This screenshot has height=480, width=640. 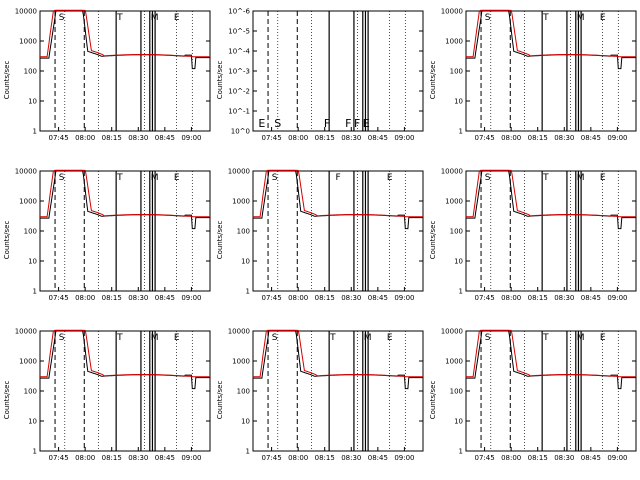 I want to click on y-tick-label: 10000, so click(x=452, y=172).